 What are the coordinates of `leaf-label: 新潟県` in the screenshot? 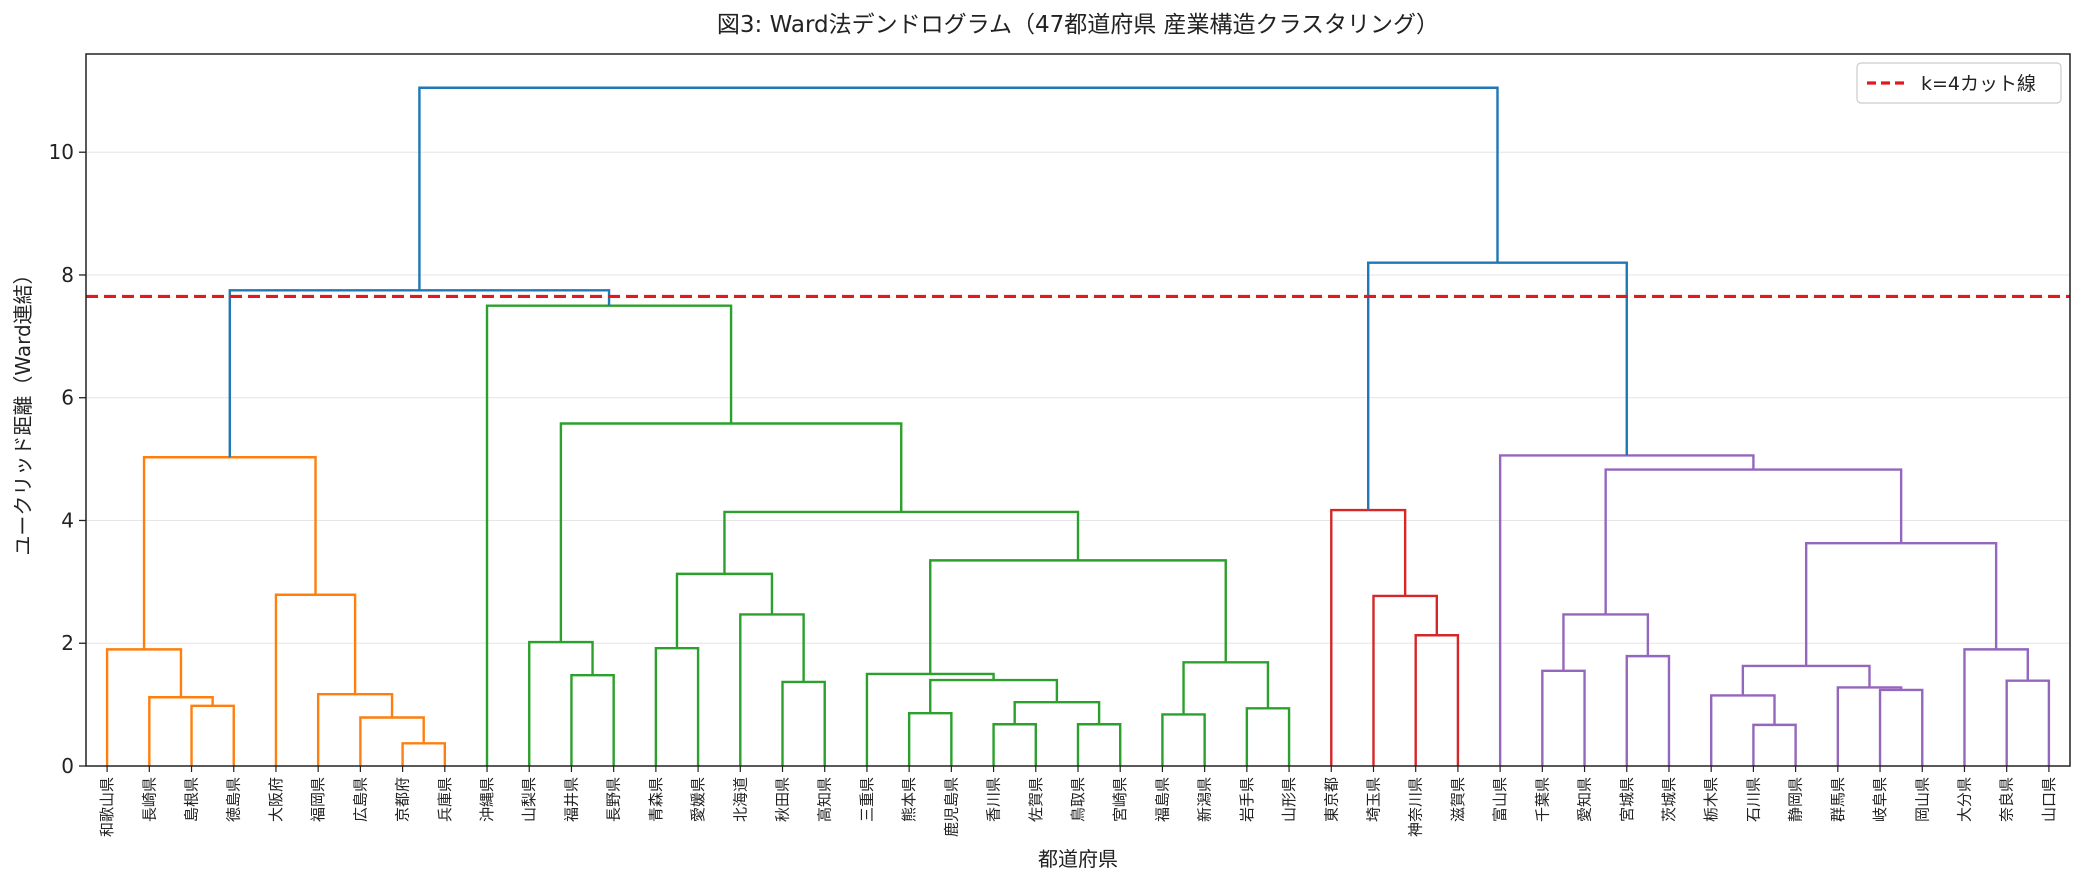 It's located at (1205, 799).